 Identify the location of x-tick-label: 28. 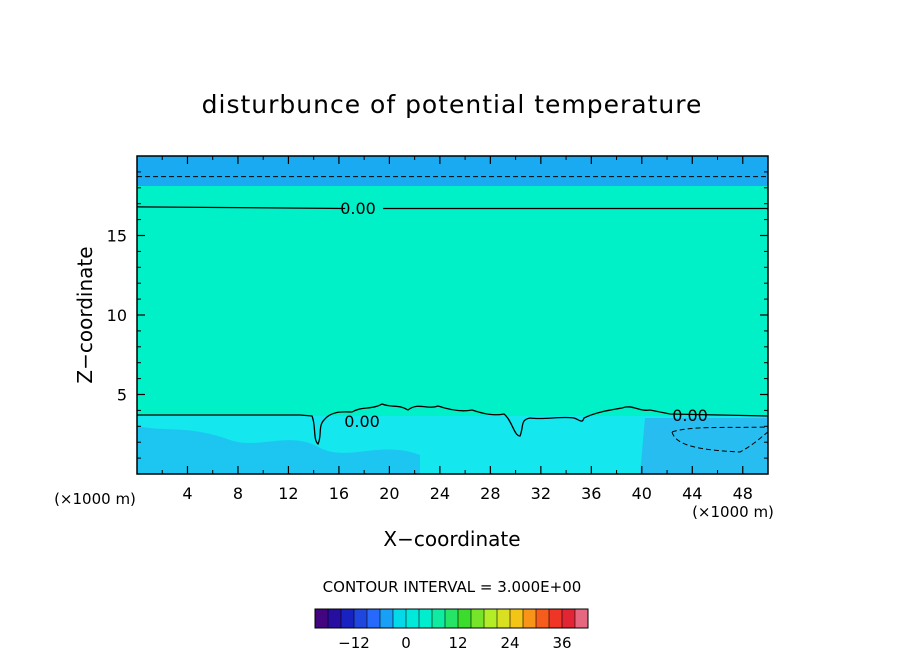
(490, 493).